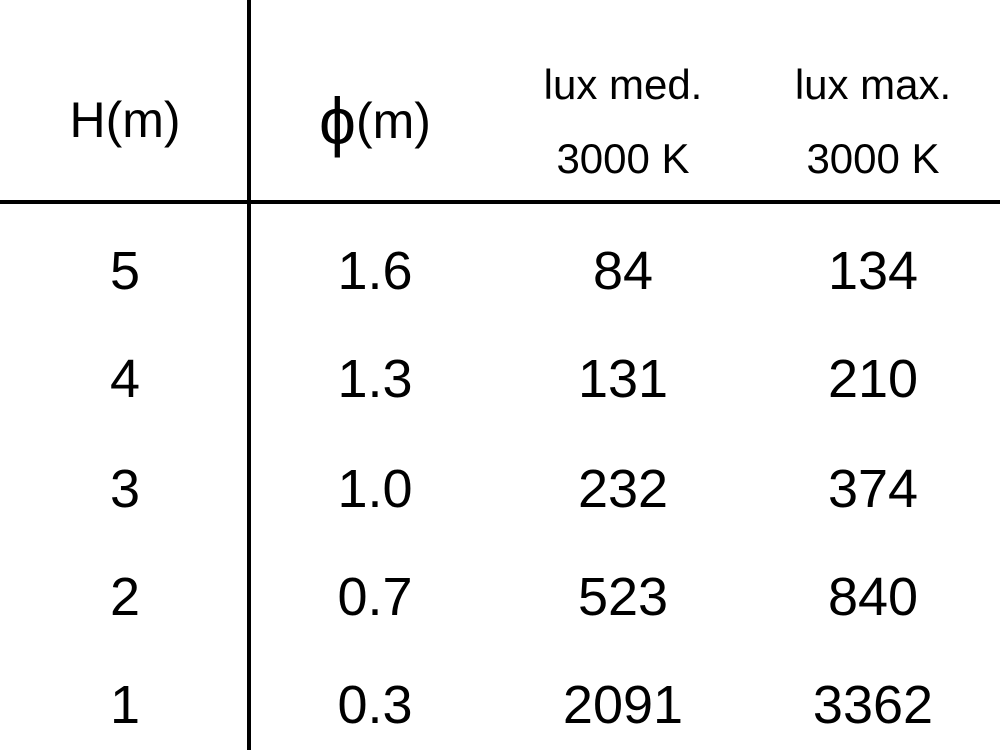  Describe the element at coordinates (125, 120) in the screenshot. I see `header-height: H(m)` at that location.